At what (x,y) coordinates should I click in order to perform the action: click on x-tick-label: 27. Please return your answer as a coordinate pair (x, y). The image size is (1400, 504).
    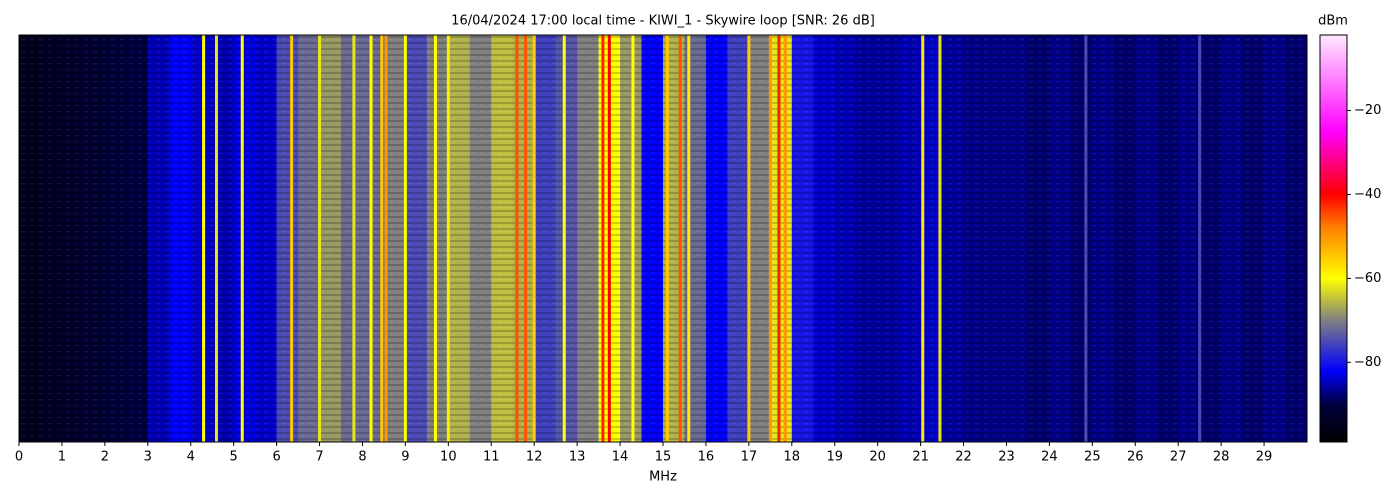
    Looking at the image, I should click on (1178, 457).